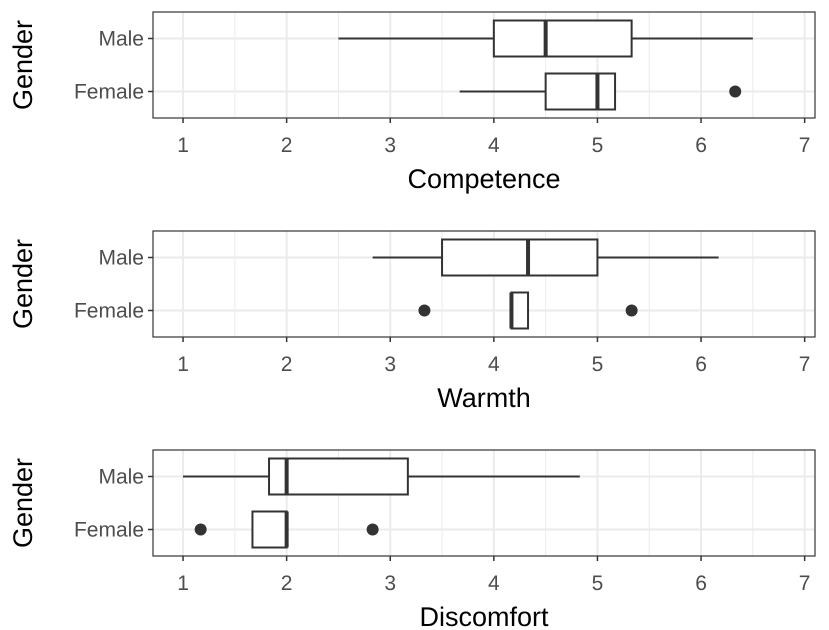 The image size is (829, 630). I want to click on x-axis-title: Discomfort, so click(484, 616).